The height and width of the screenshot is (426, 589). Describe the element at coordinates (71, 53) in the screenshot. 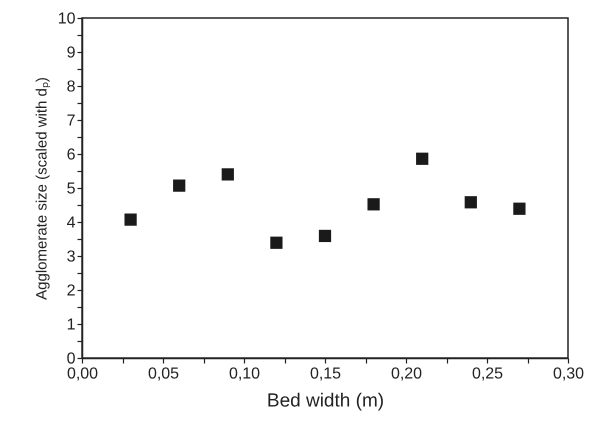

I see `y-tick-label: 9` at that location.